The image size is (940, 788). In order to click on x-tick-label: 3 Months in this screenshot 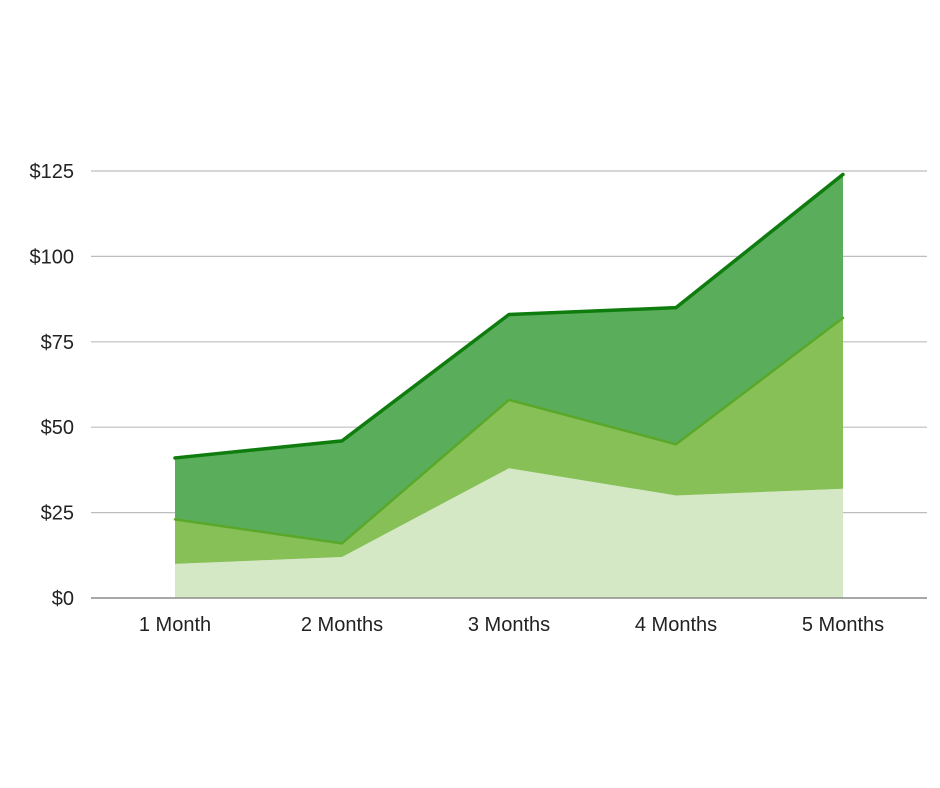, I will do `click(509, 625)`.